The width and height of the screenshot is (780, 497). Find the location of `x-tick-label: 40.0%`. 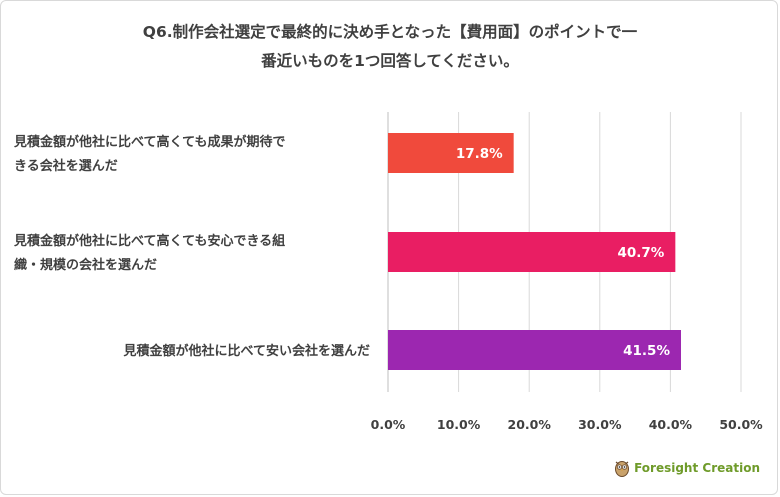

x-tick-label: 40.0% is located at coordinates (671, 424).